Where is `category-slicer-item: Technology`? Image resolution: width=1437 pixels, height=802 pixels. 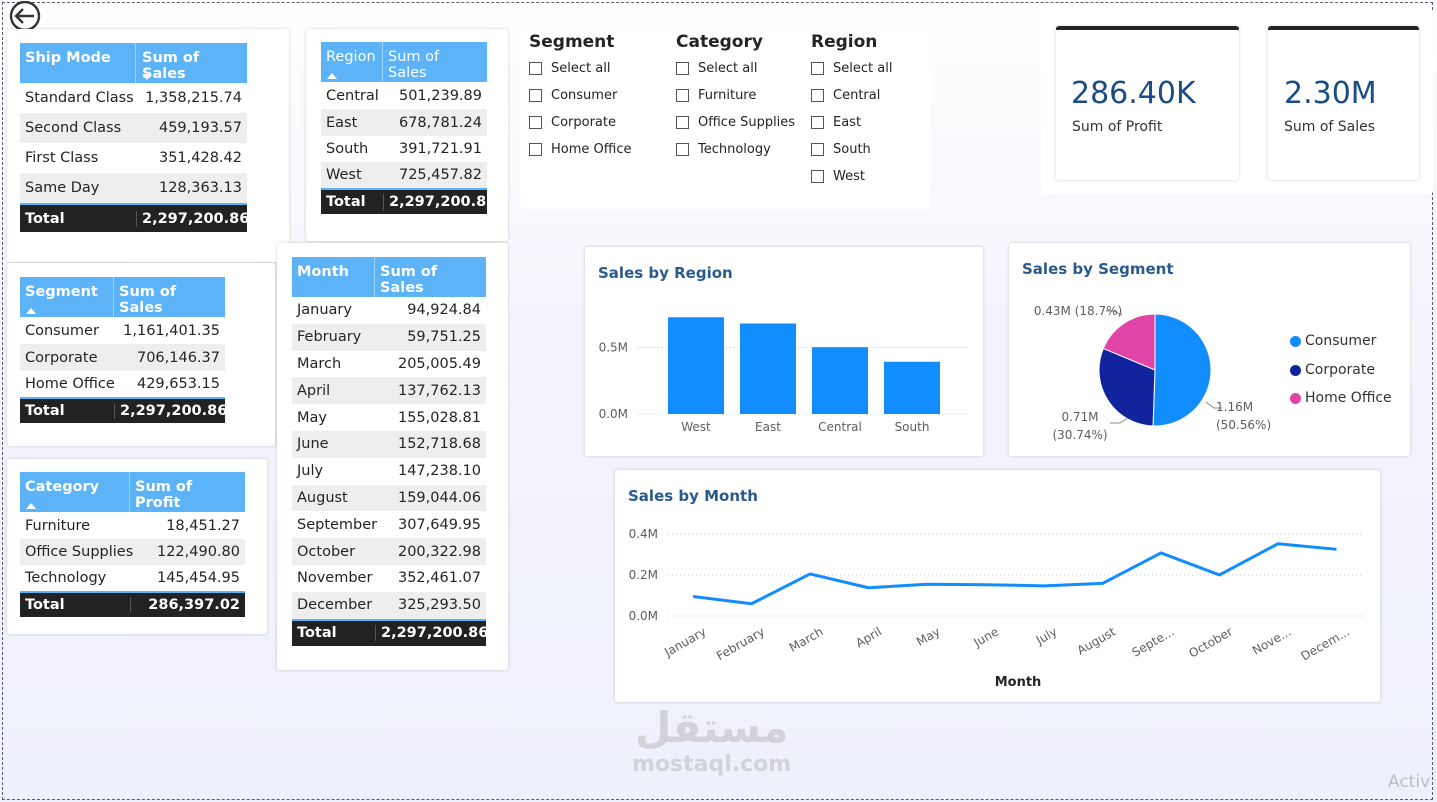 category-slicer-item: Technology is located at coordinates (723, 149).